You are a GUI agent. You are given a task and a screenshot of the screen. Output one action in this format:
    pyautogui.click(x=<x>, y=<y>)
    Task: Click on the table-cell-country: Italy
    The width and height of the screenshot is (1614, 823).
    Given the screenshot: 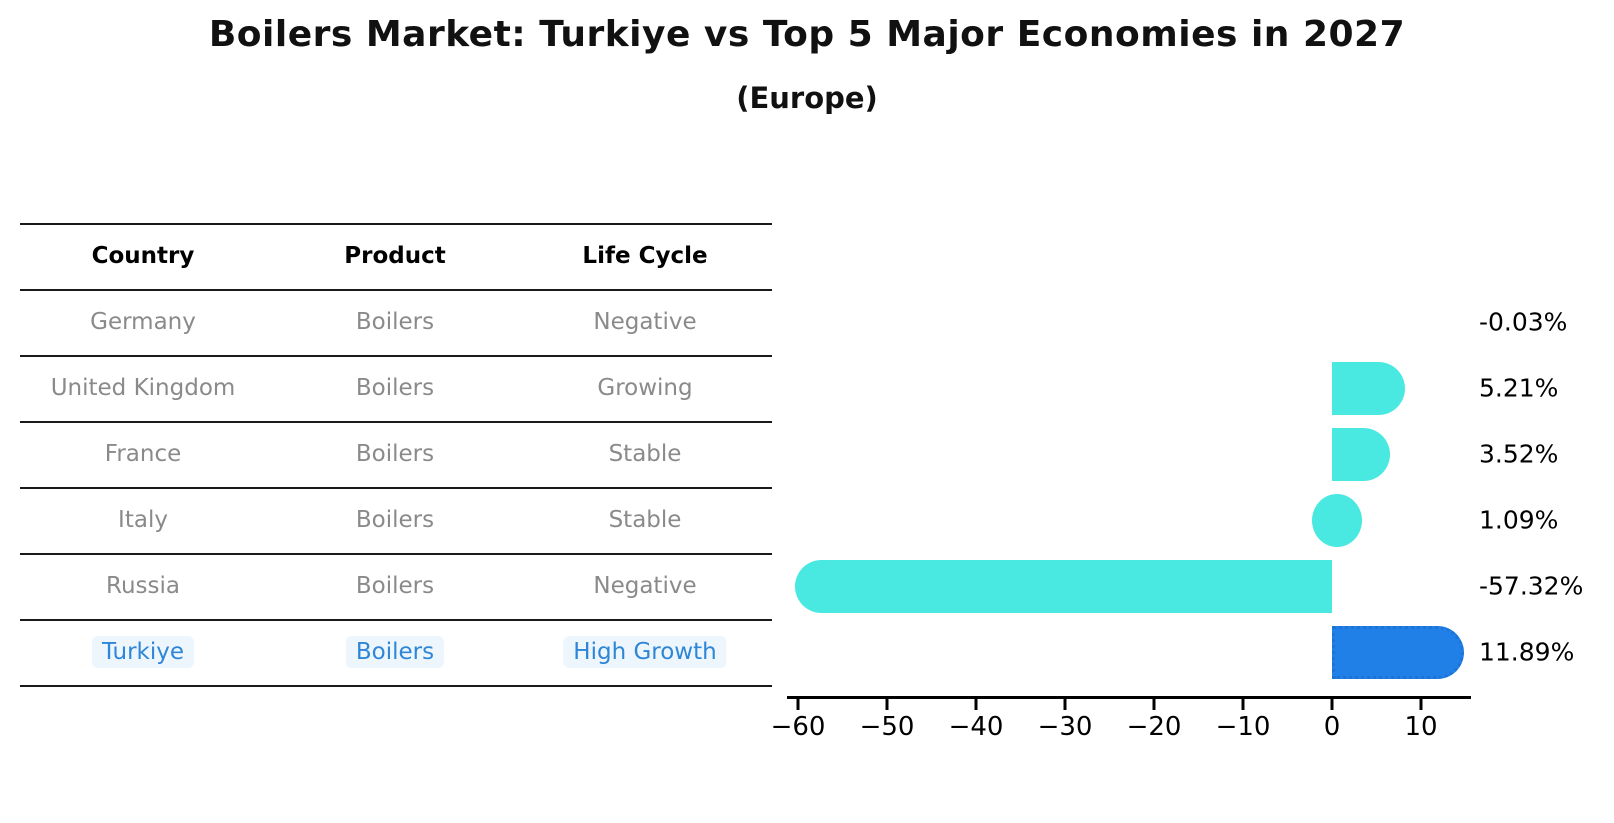 What is the action you would take?
    pyautogui.click(x=143, y=520)
    